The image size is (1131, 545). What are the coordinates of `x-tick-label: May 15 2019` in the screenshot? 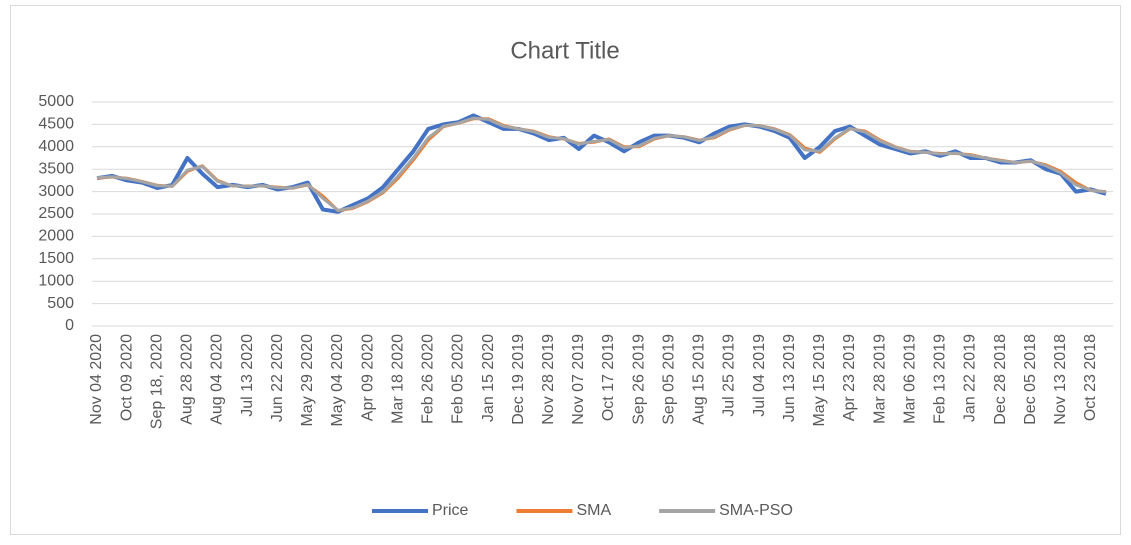 It's located at (819, 380).